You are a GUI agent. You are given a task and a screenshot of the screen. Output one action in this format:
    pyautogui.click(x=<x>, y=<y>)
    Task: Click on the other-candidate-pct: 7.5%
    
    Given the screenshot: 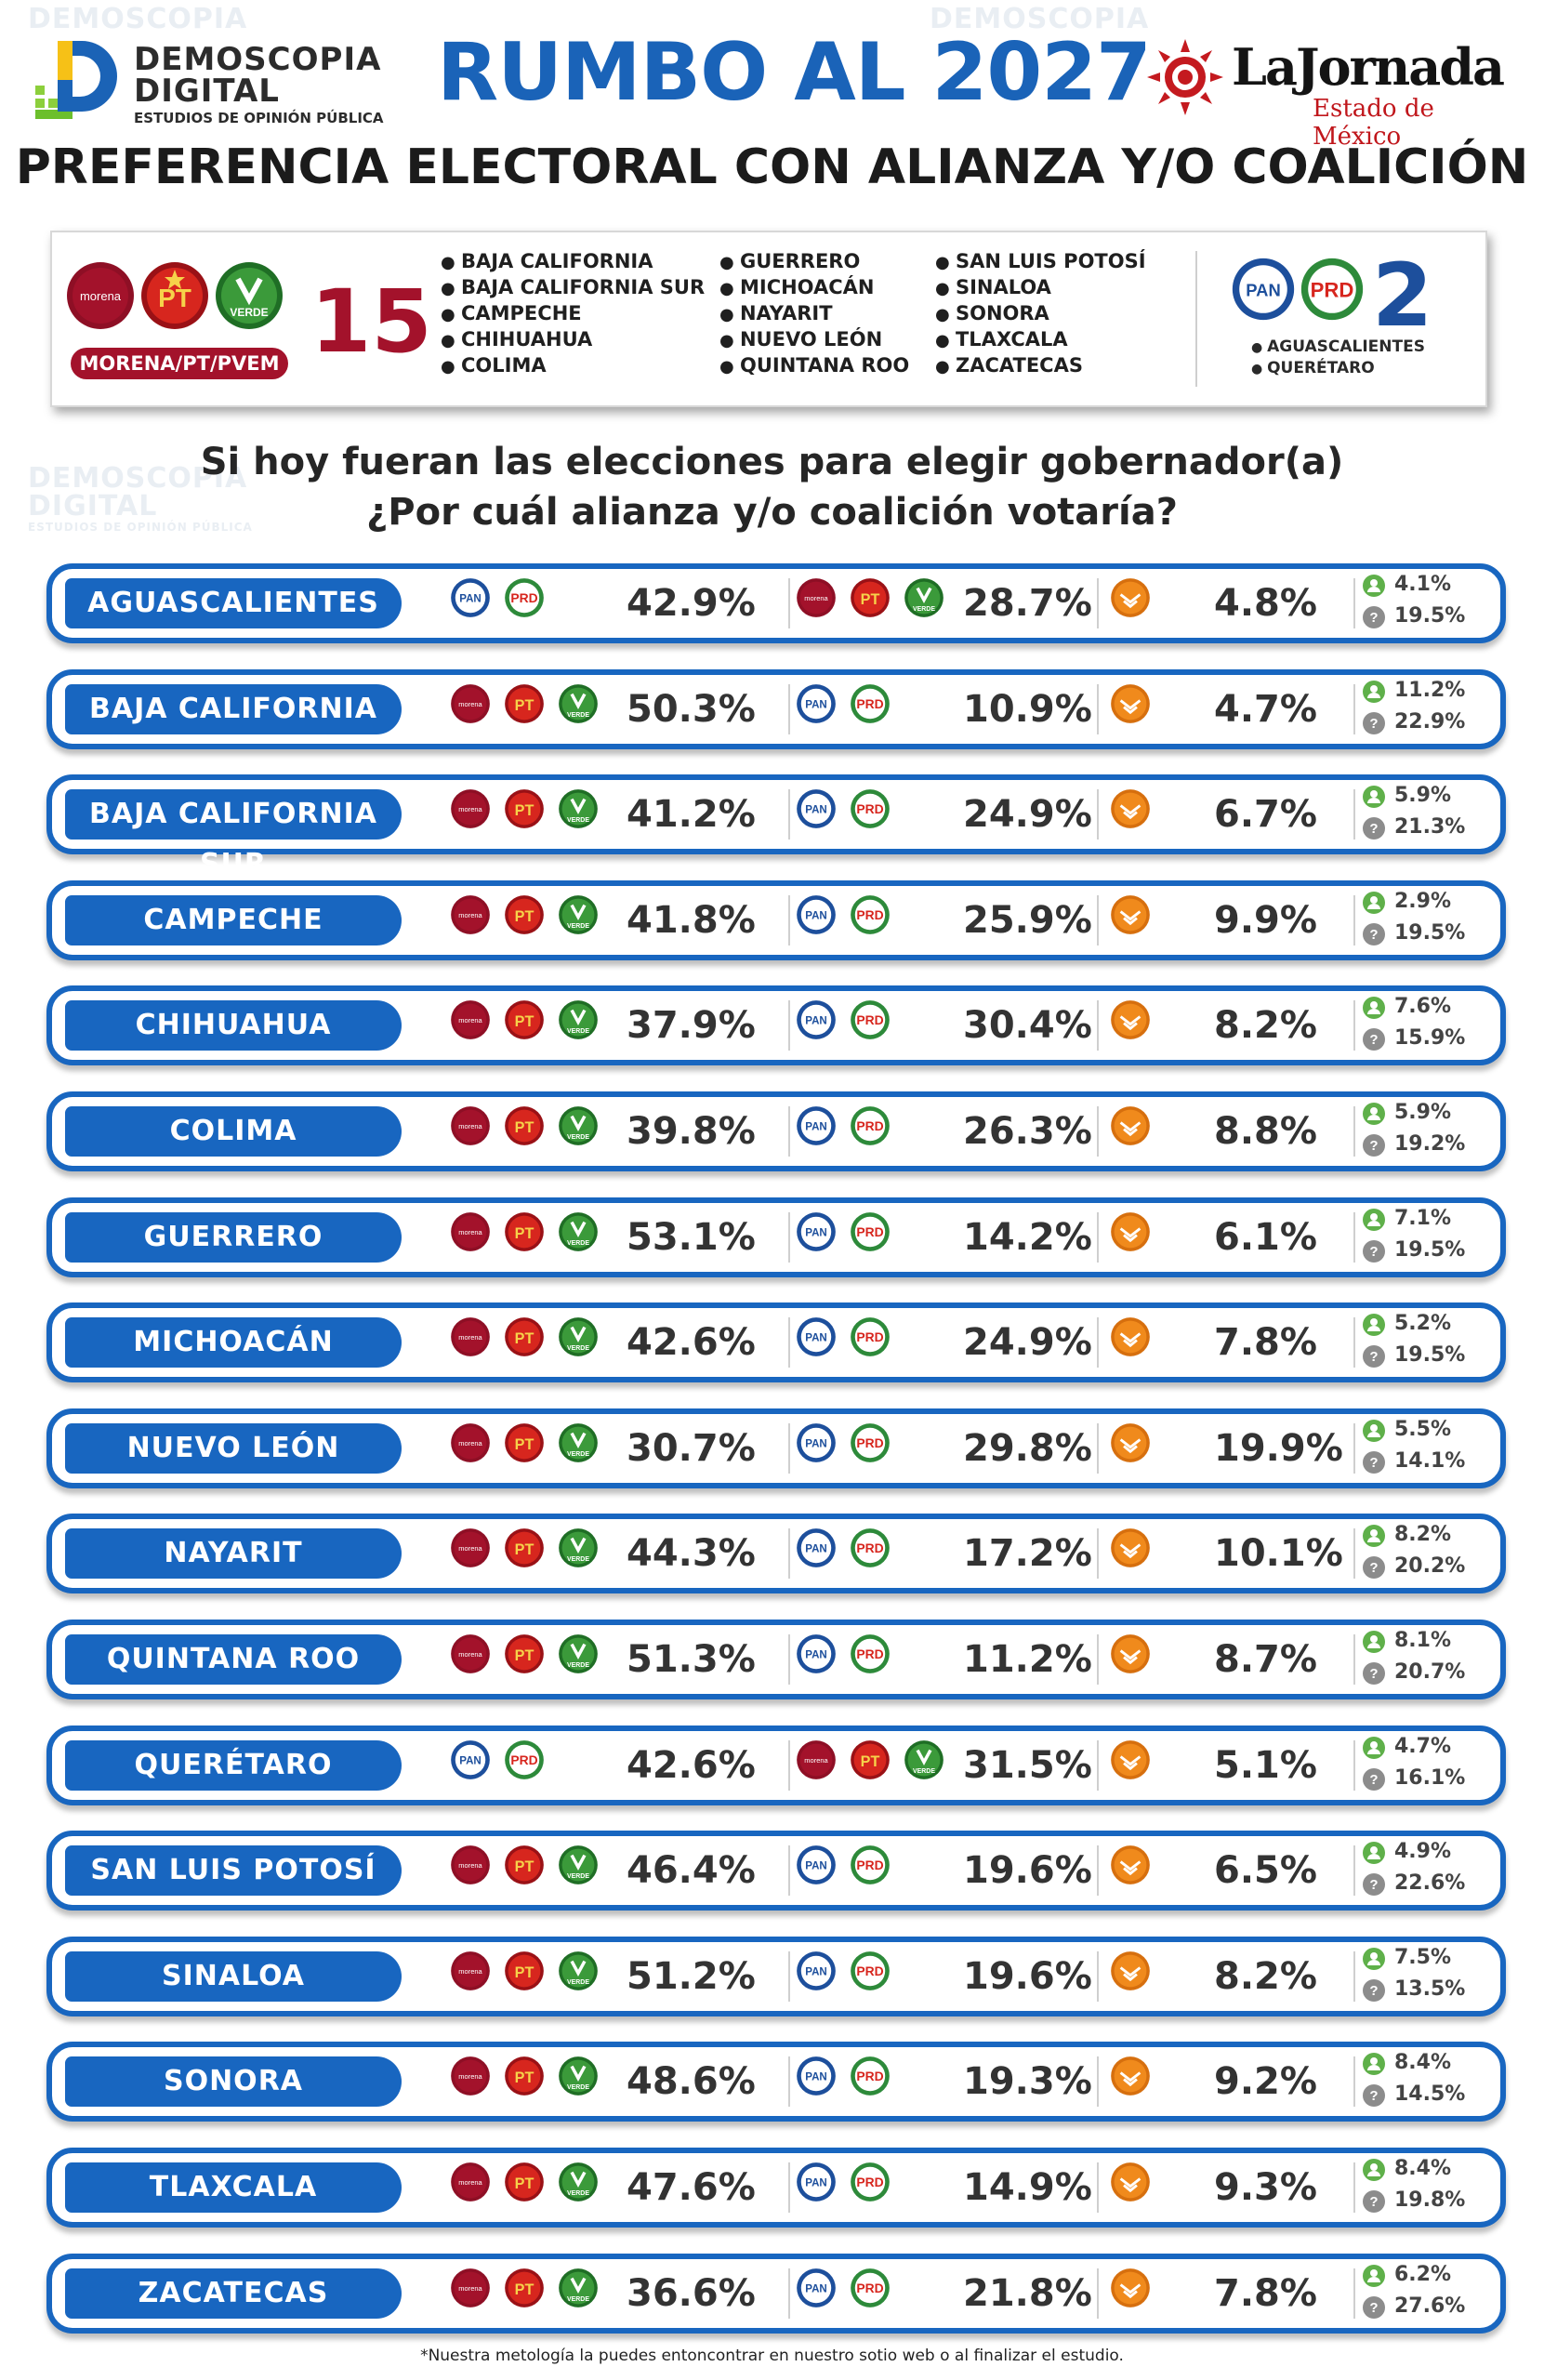 What is the action you would take?
    pyautogui.click(x=1423, y=1957)
    